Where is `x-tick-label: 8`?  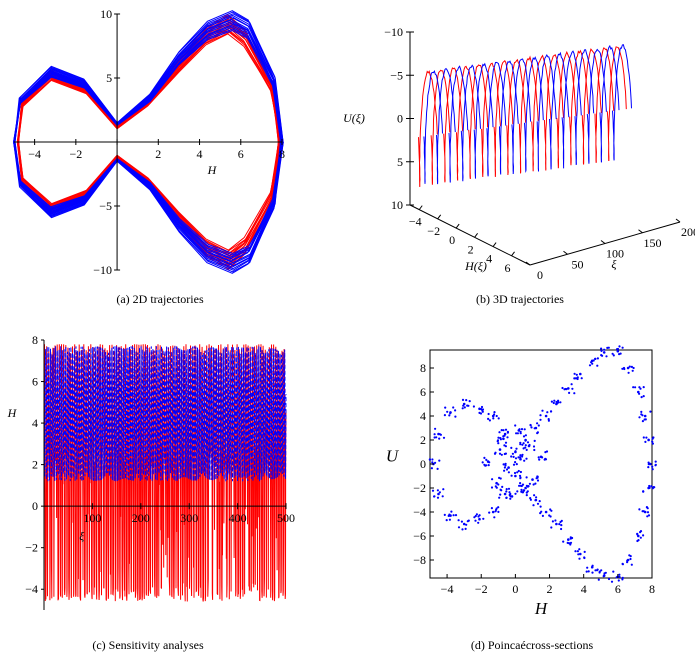 x-tick-label: 8 is located at coordinates (282, 154).